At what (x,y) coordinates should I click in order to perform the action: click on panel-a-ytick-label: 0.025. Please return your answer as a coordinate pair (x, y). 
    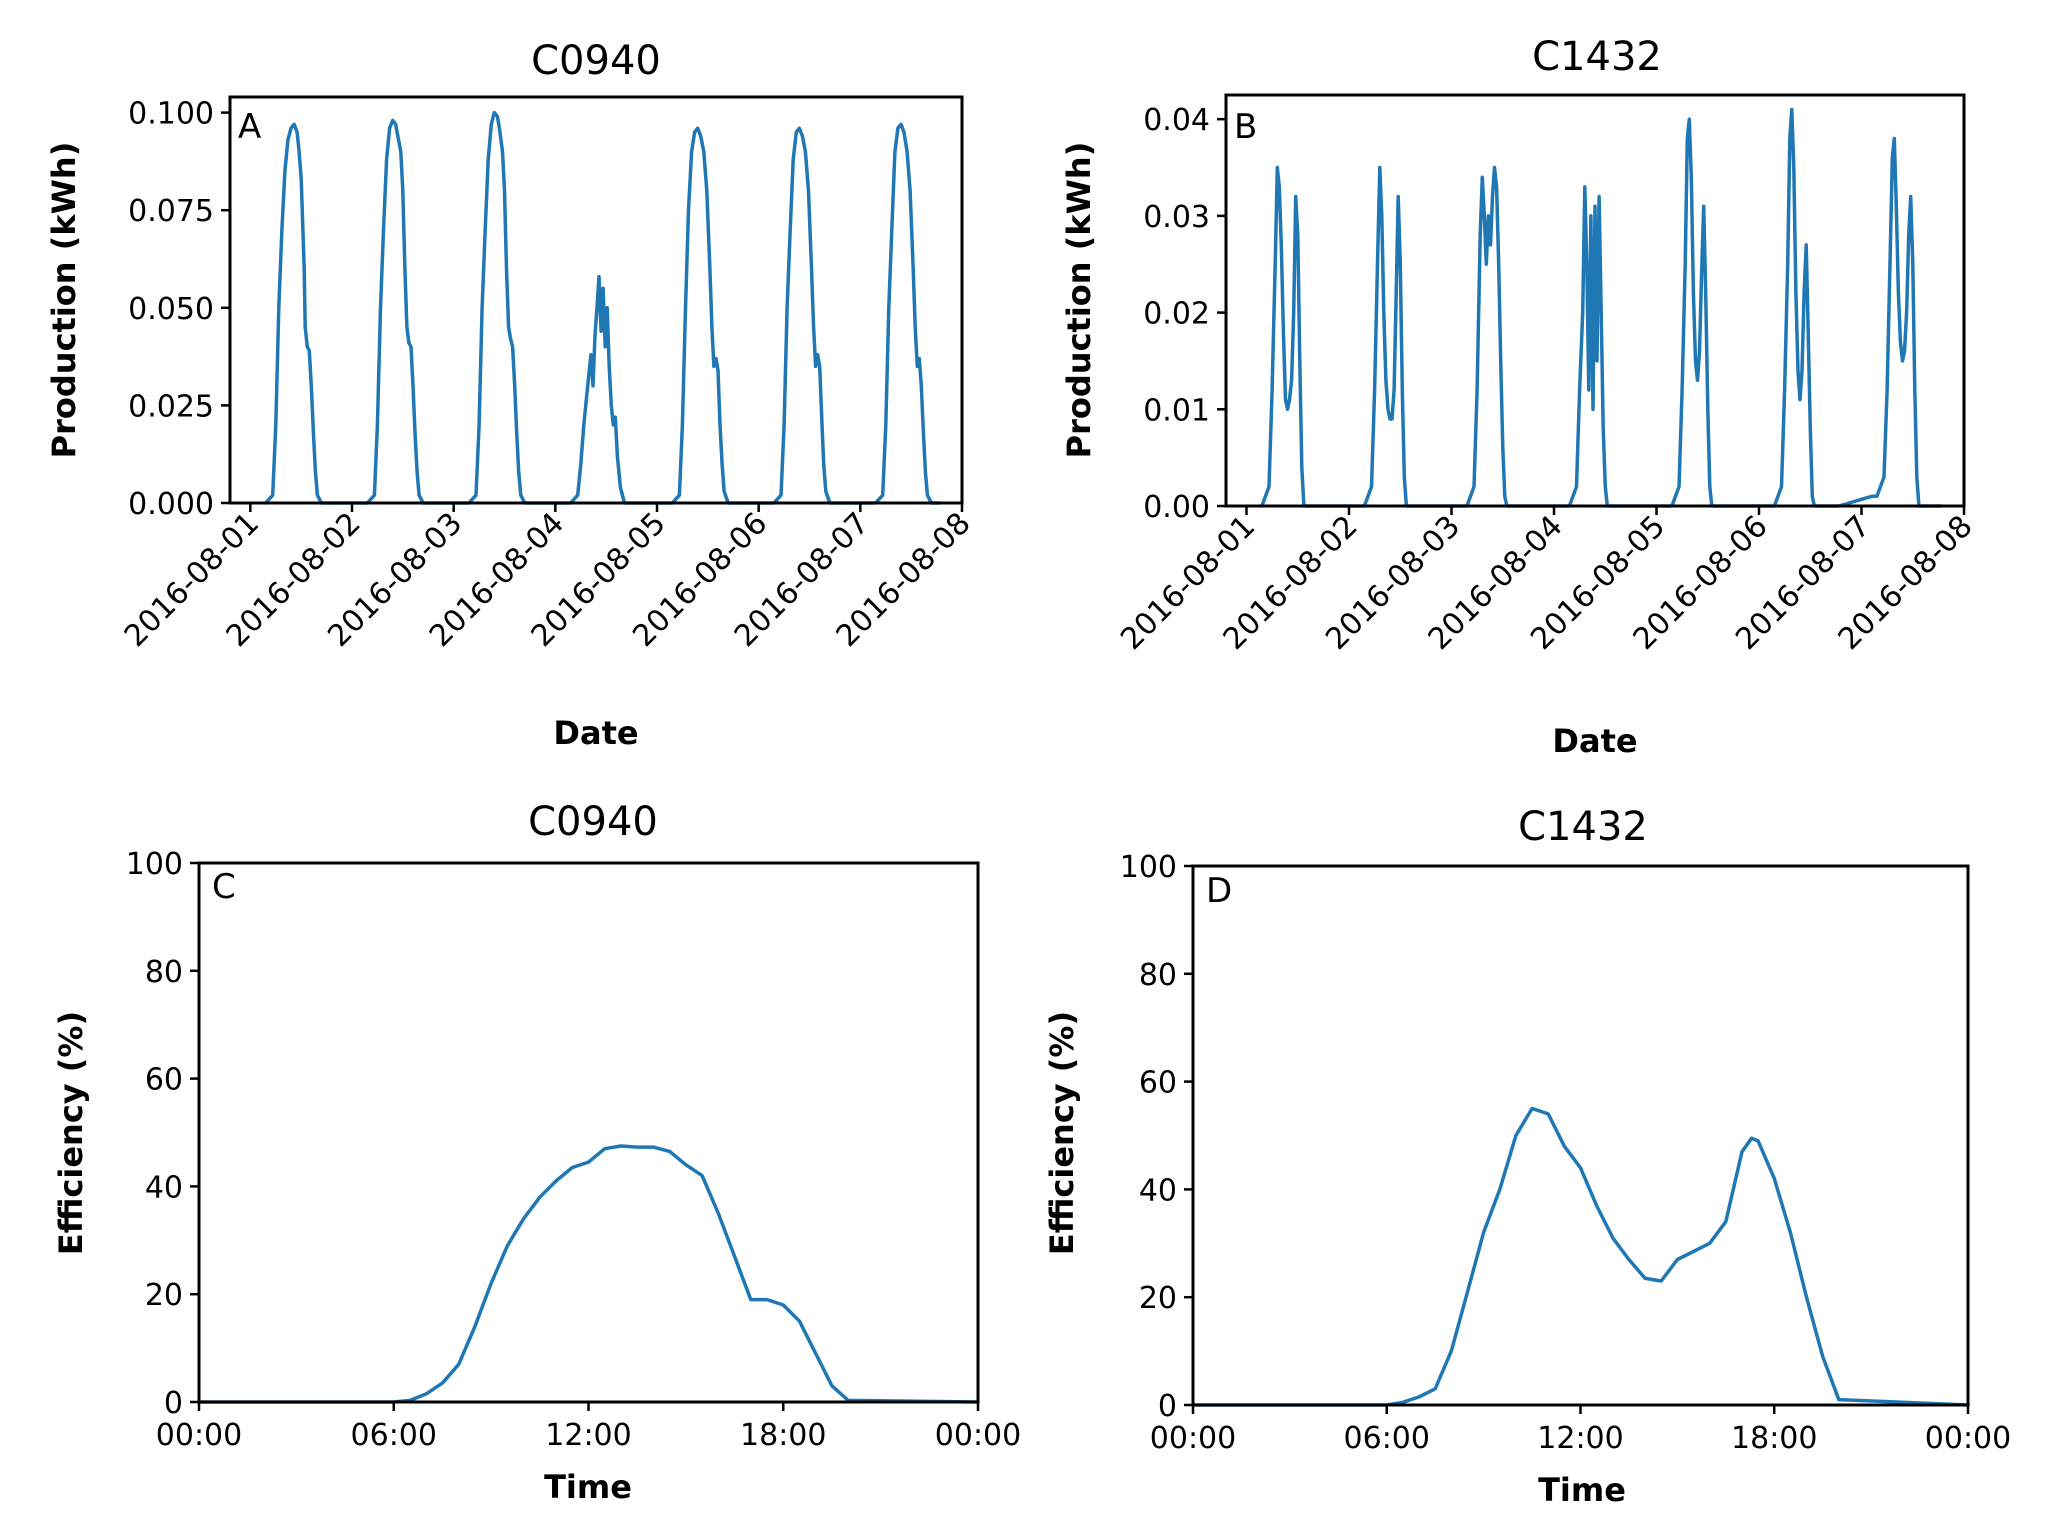
    Looking at the image, I should click on (171, 406).